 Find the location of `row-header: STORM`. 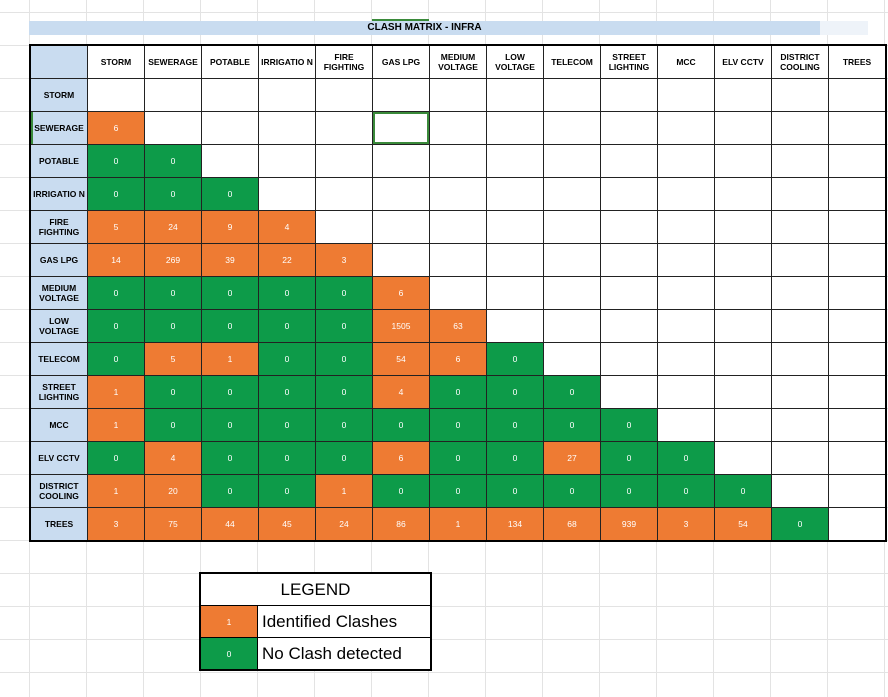

row-header: STORM is located at coordinates (58, 95).